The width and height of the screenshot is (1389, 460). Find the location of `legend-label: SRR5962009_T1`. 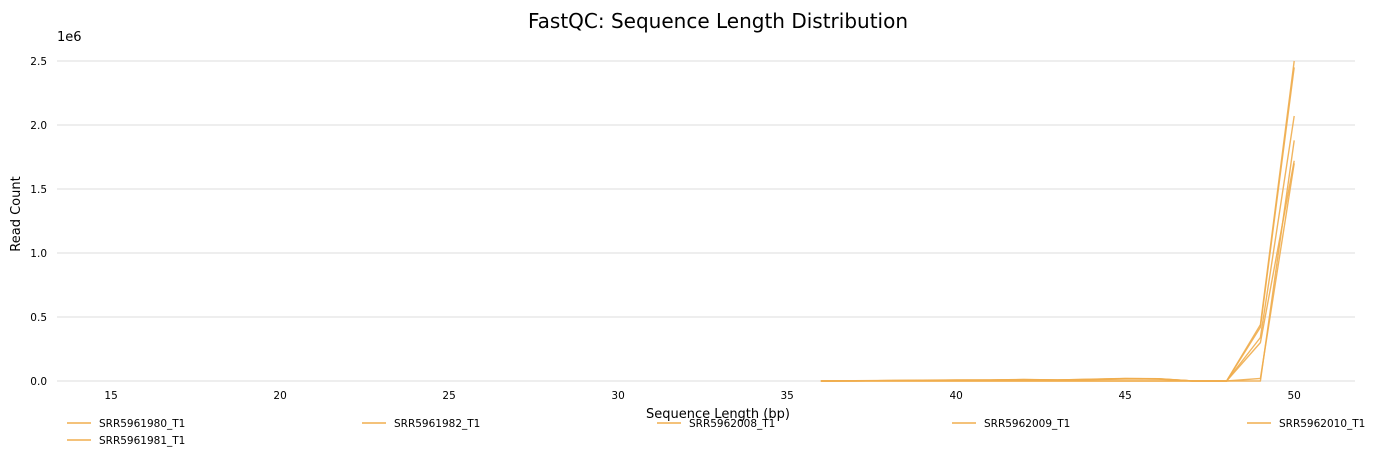

legend-label: SRR5962009_T1 is located at coordinates (1027, 424).